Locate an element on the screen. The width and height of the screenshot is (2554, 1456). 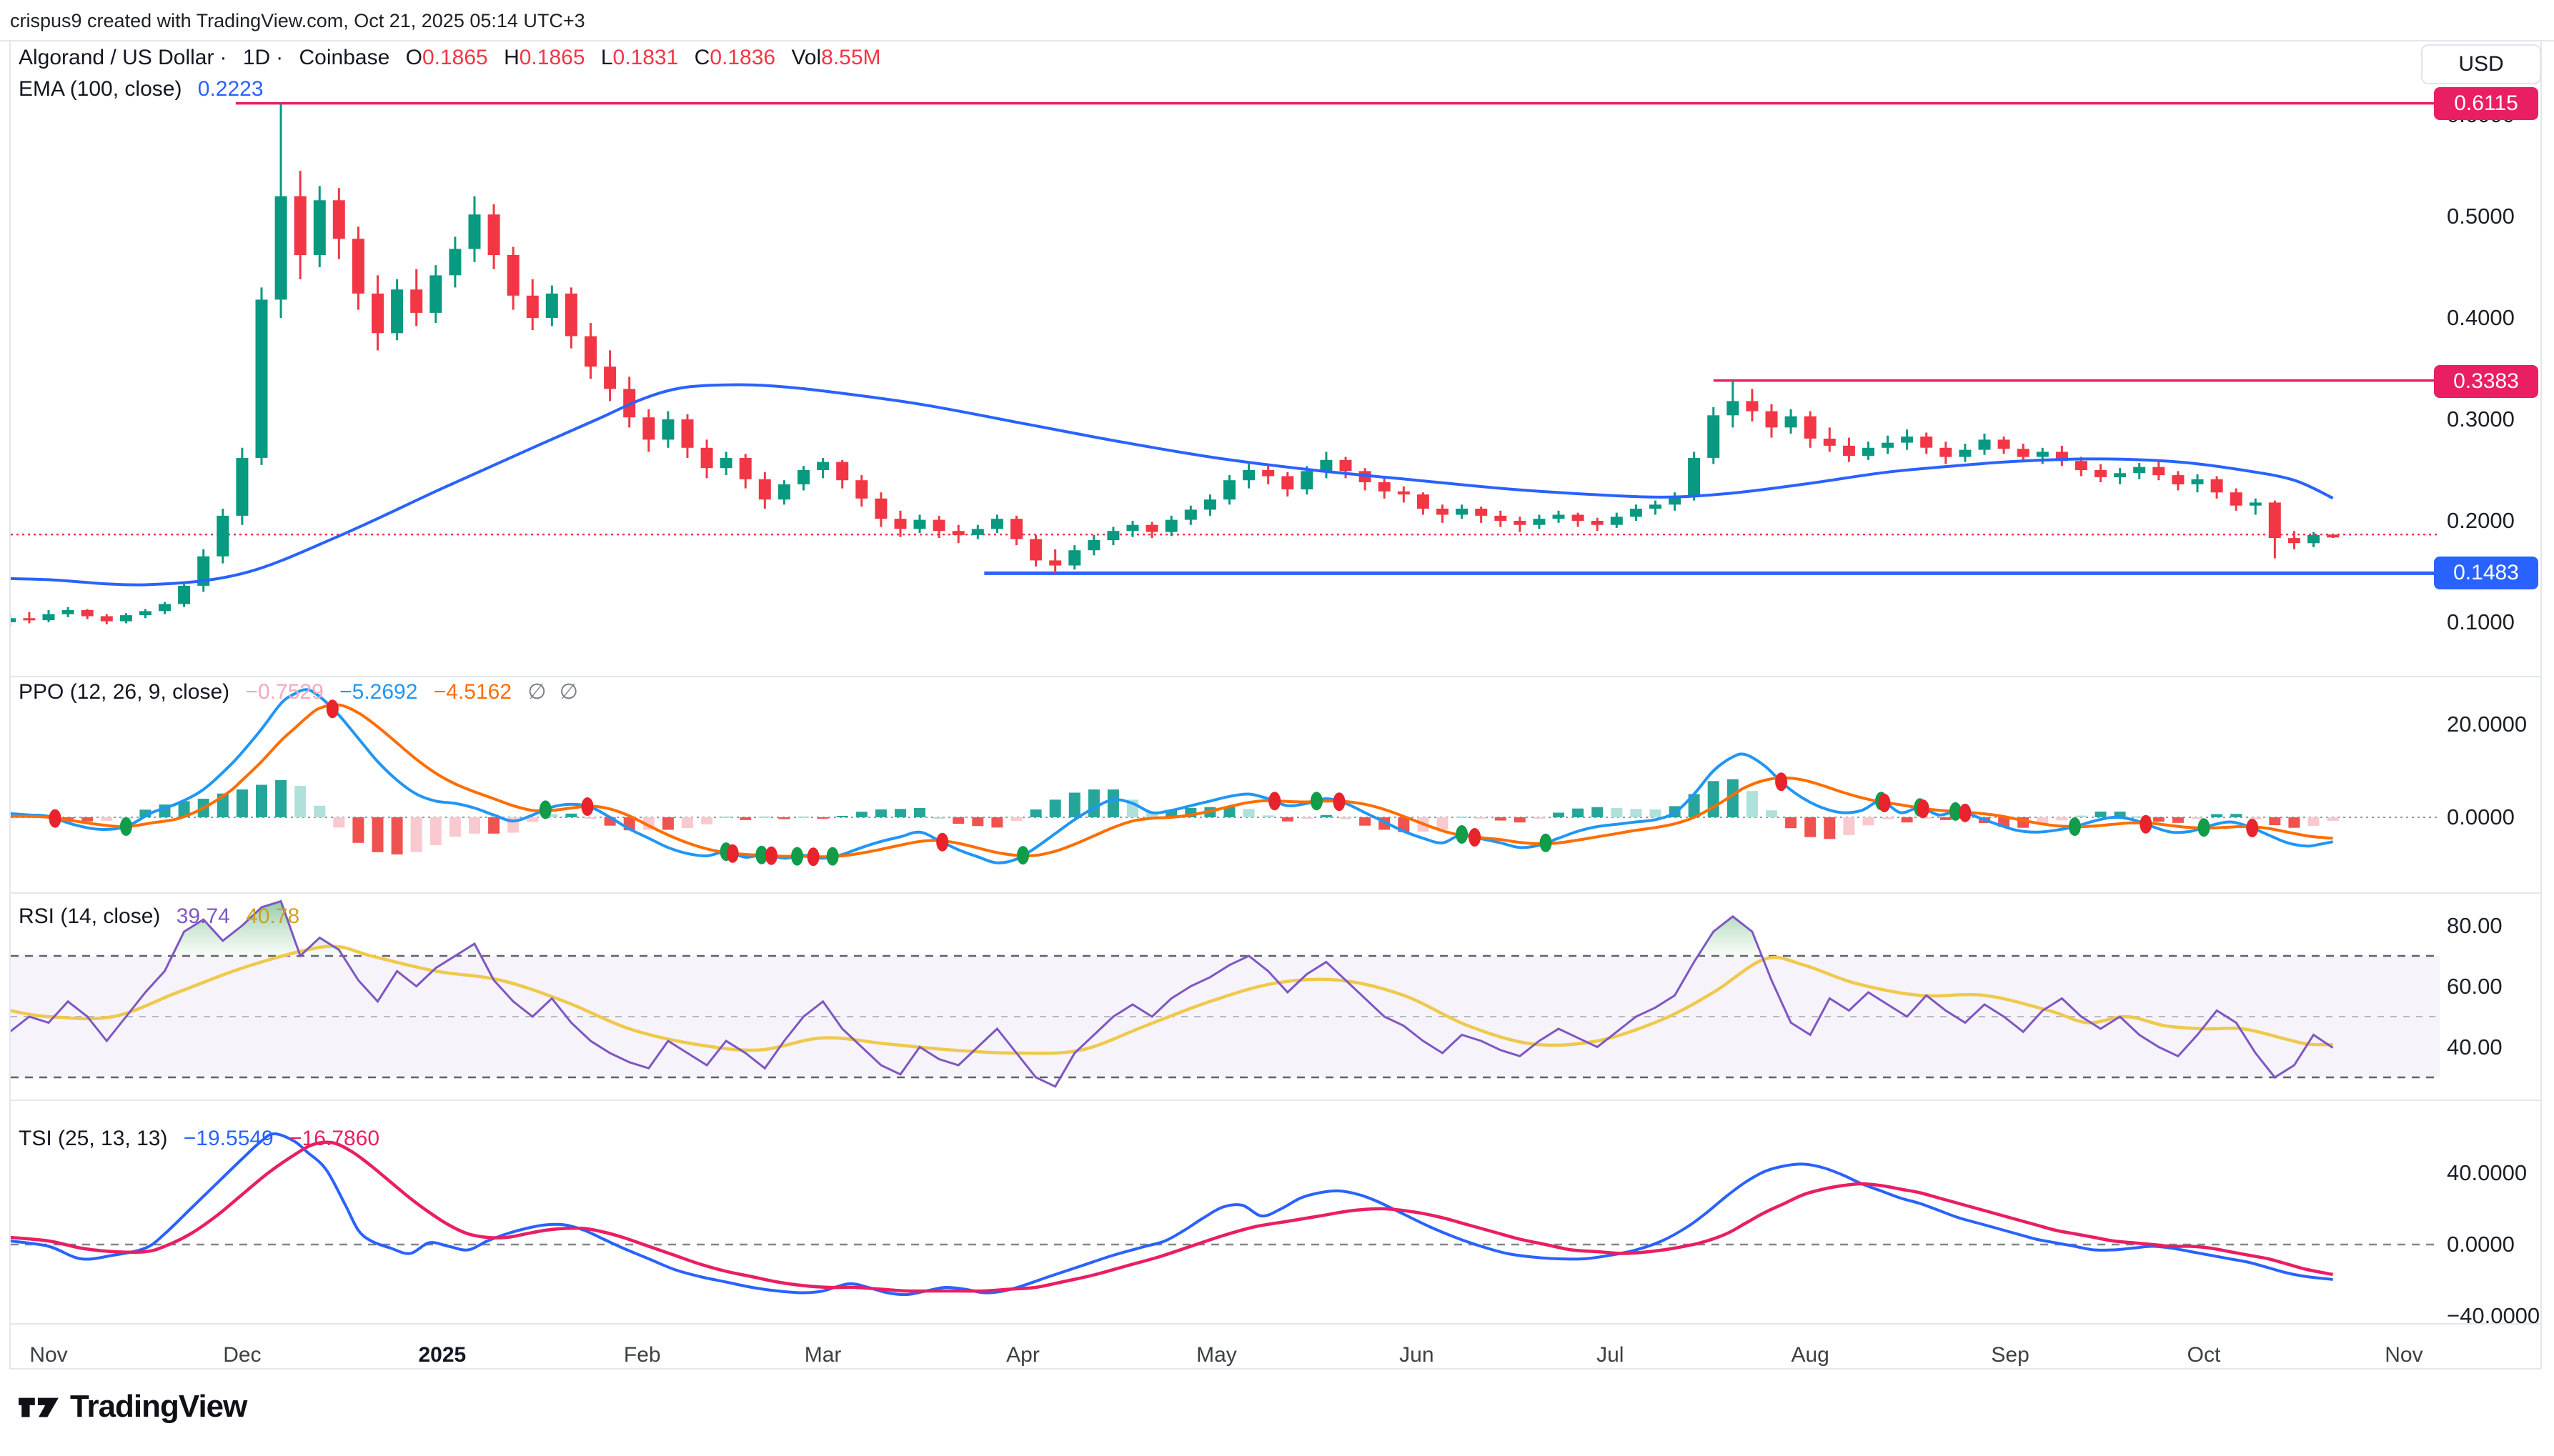
time-axis-label: Aug is located at coordinates (1810, 1355).